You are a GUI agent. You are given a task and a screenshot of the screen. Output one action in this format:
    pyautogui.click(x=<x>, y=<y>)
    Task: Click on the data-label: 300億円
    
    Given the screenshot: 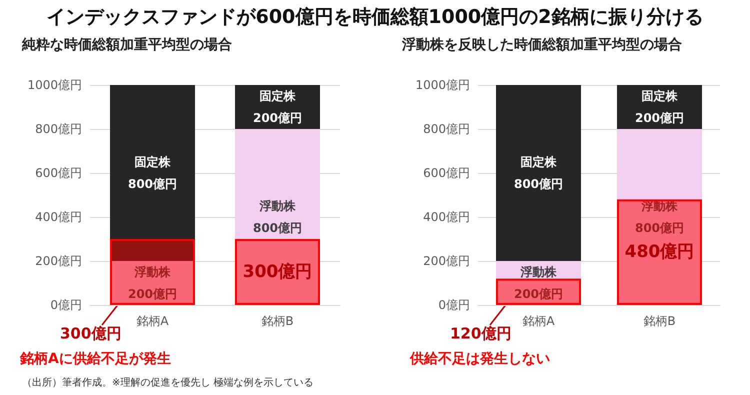 What is the action you would take?
    pyautogui.click(x=277, y=272)
    